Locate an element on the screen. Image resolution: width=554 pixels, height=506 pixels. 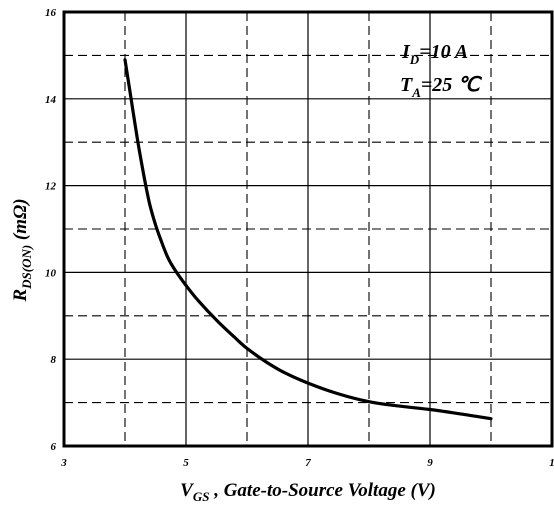
y-tick-label-14: 14 is located at coordinates (51, 100).